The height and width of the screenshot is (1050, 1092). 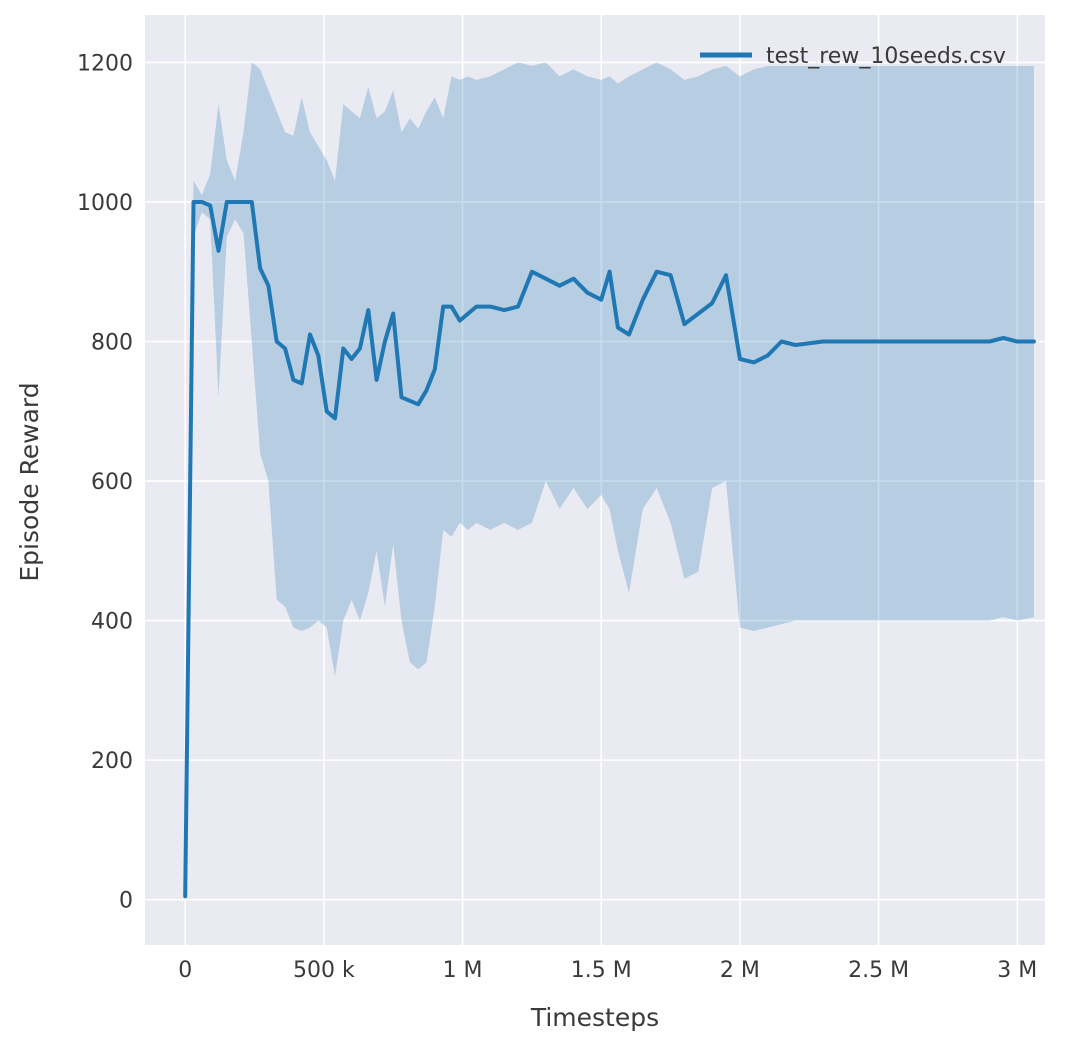 I want to click on y-tick-label: 800, so click(x=112, y=343).